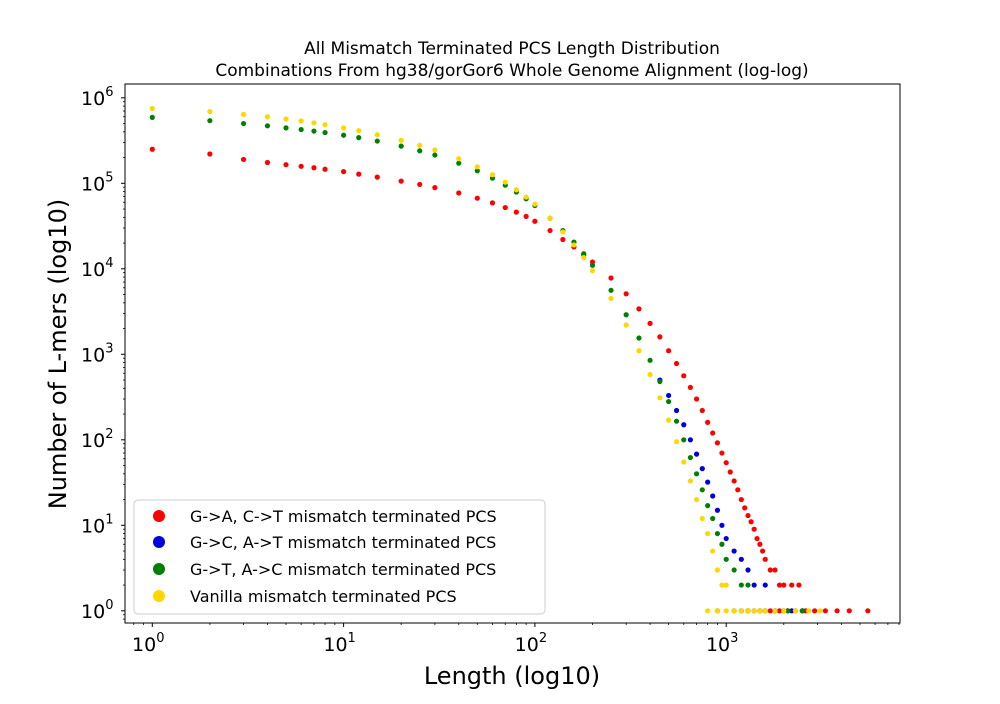 This screenshot has width=1000, height=704. I want to click on x-tick-label-1: 10¹, so click(339, 643).